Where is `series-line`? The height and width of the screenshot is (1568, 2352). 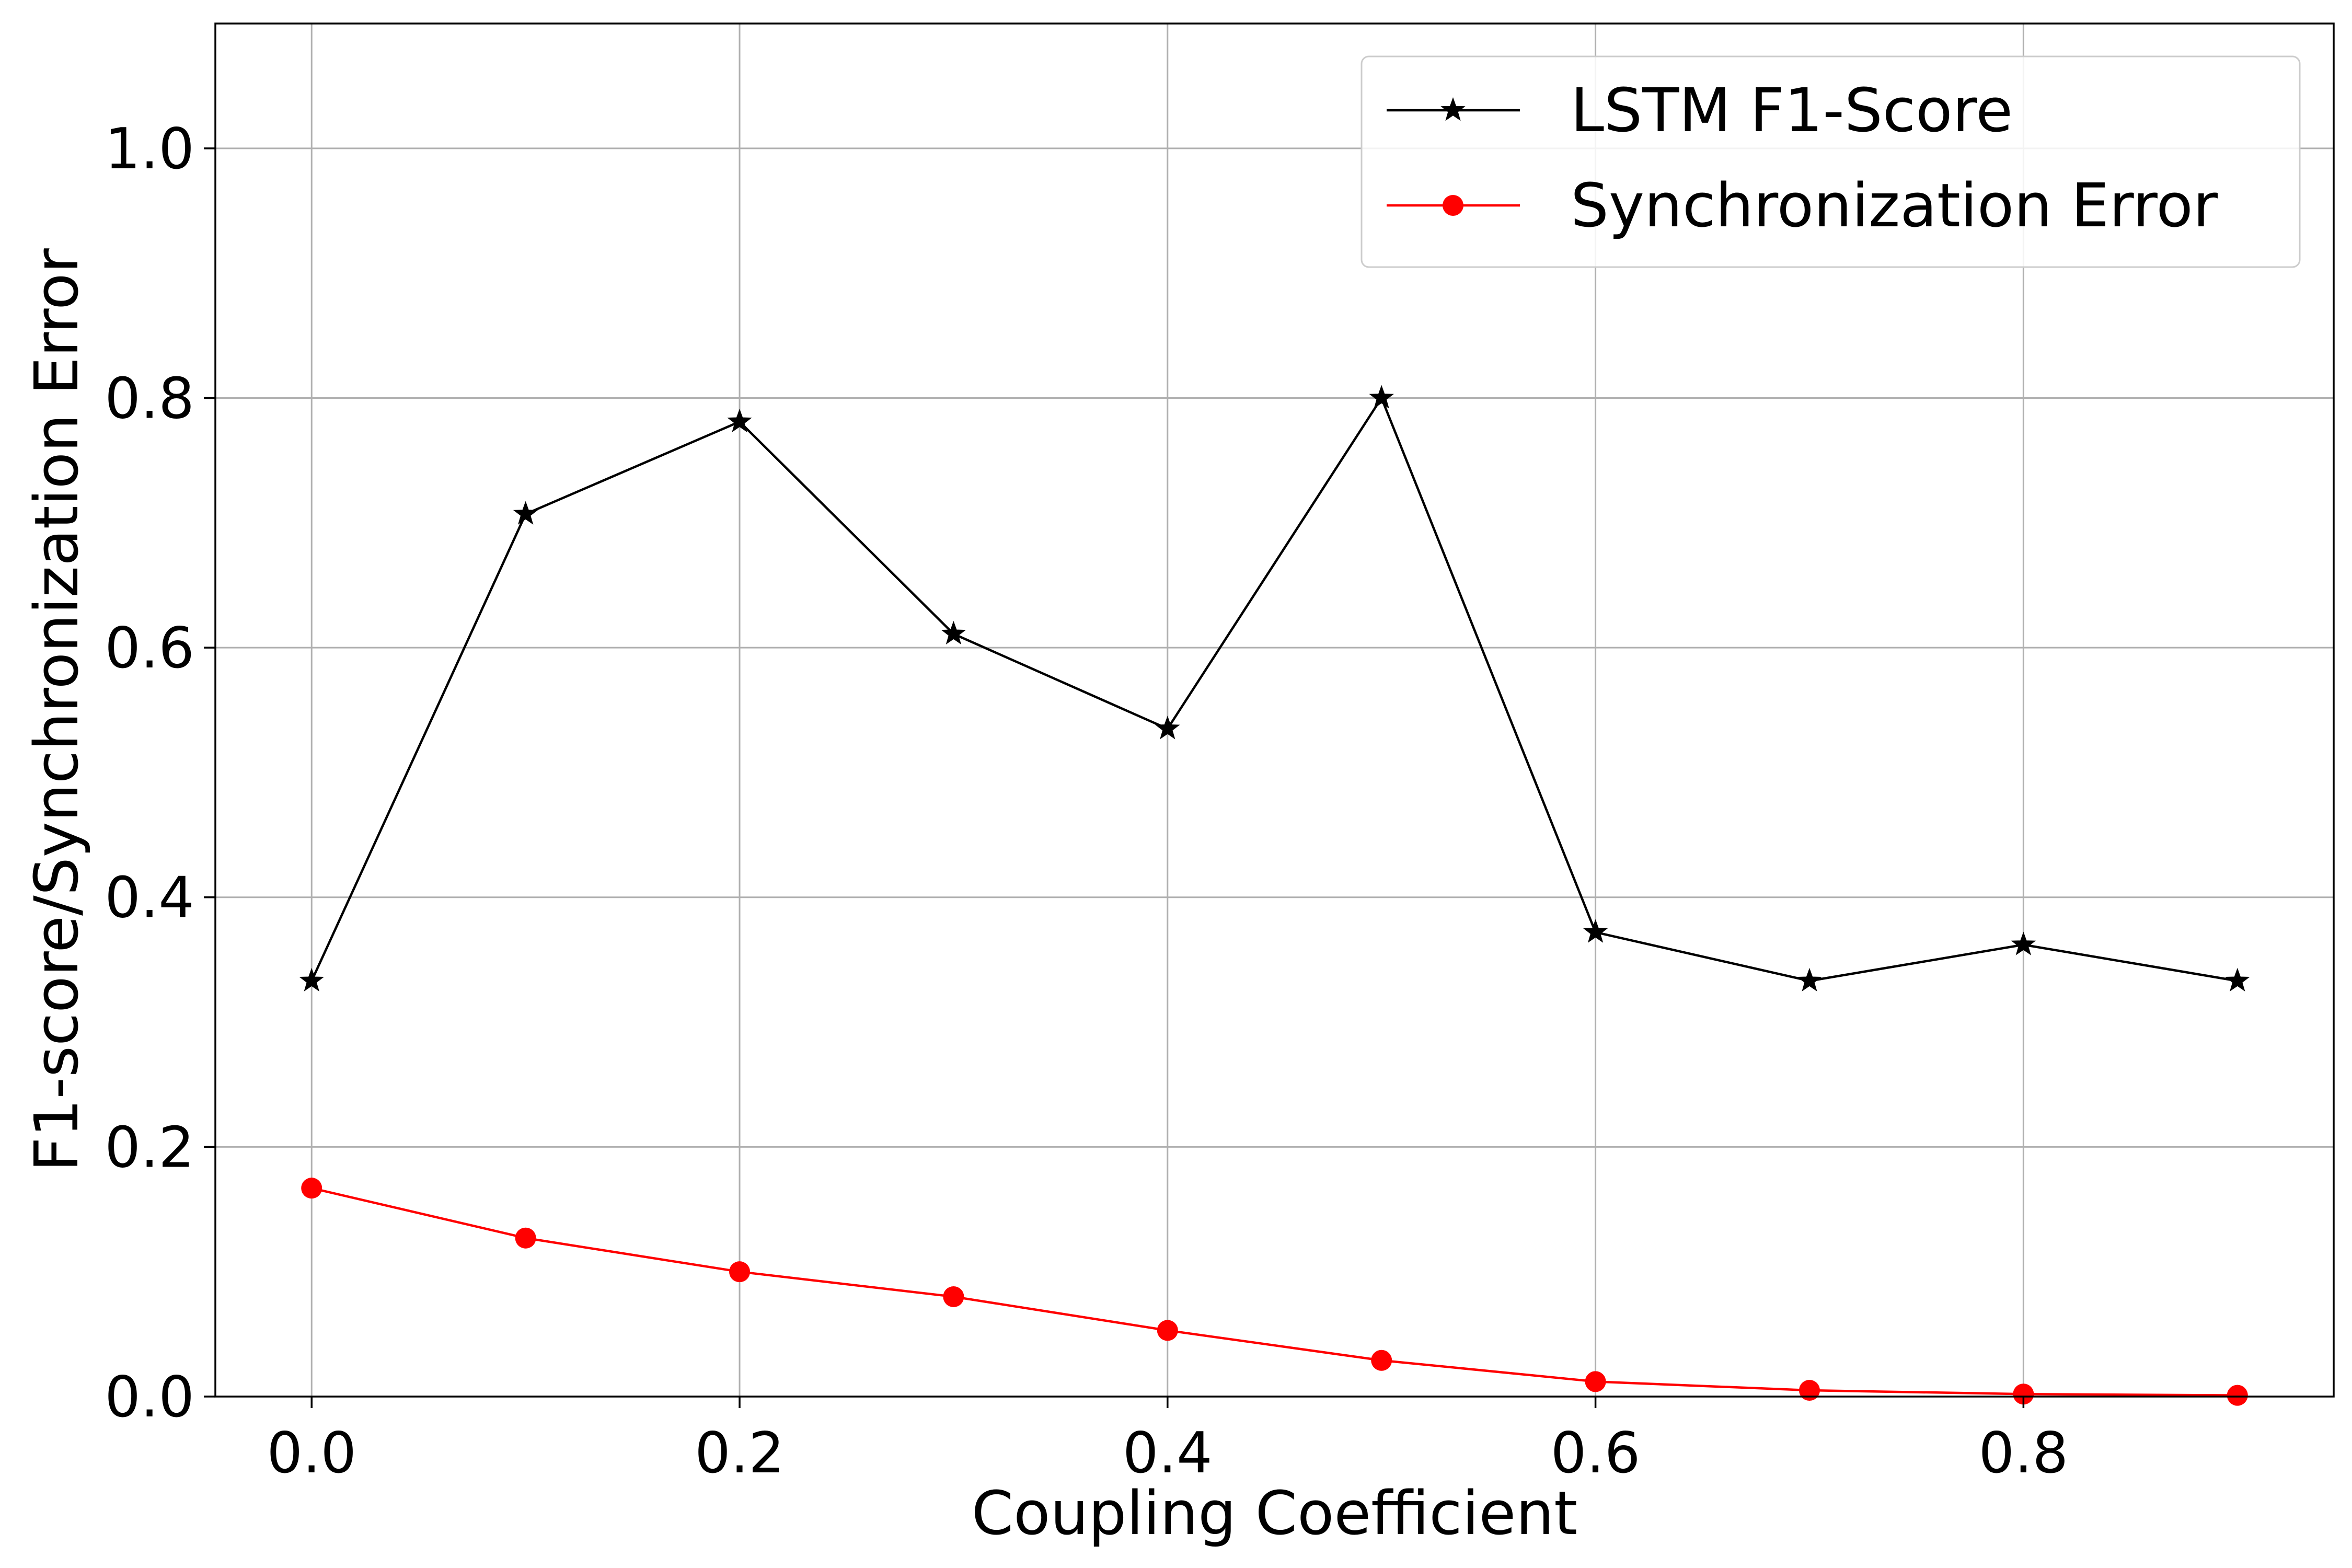 series-line is located at coordinates (1274, 1291).